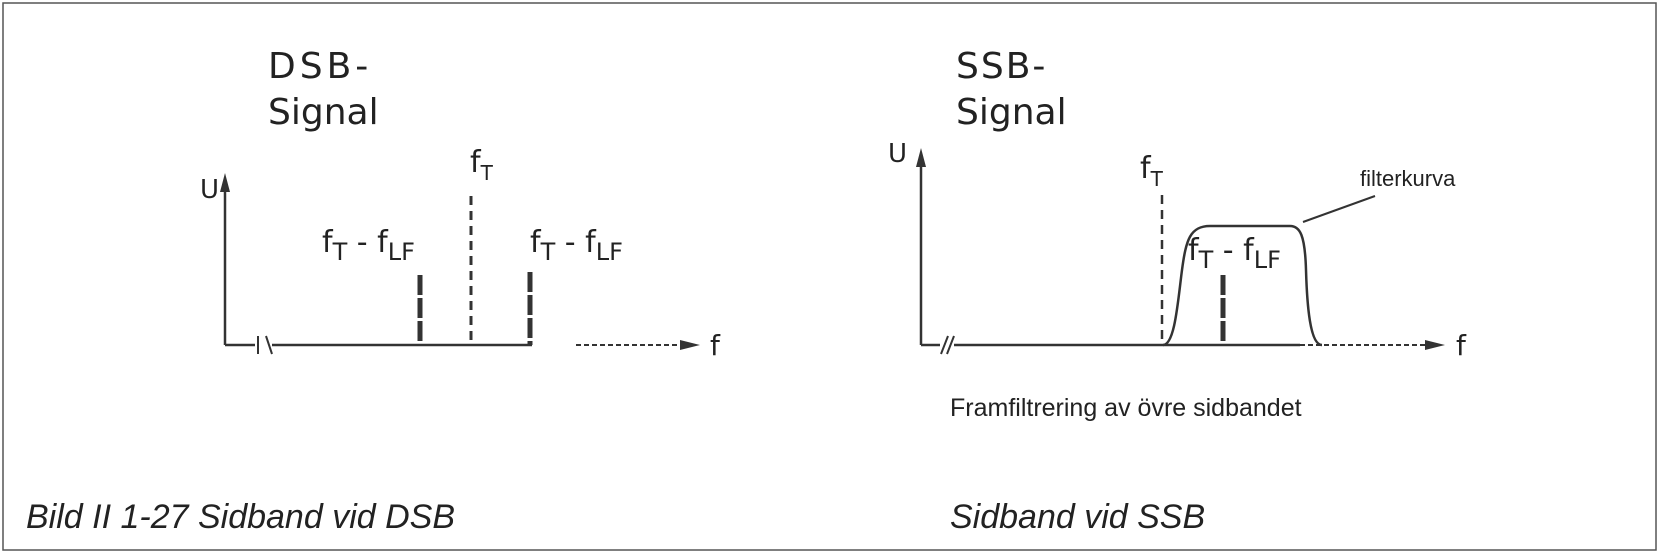 The image size is (1659, 557). What do you see at coordinates (591, 242) in the screenshot?
I see `dsb-upper-label-f2: f` at bounding box center [591, 242].